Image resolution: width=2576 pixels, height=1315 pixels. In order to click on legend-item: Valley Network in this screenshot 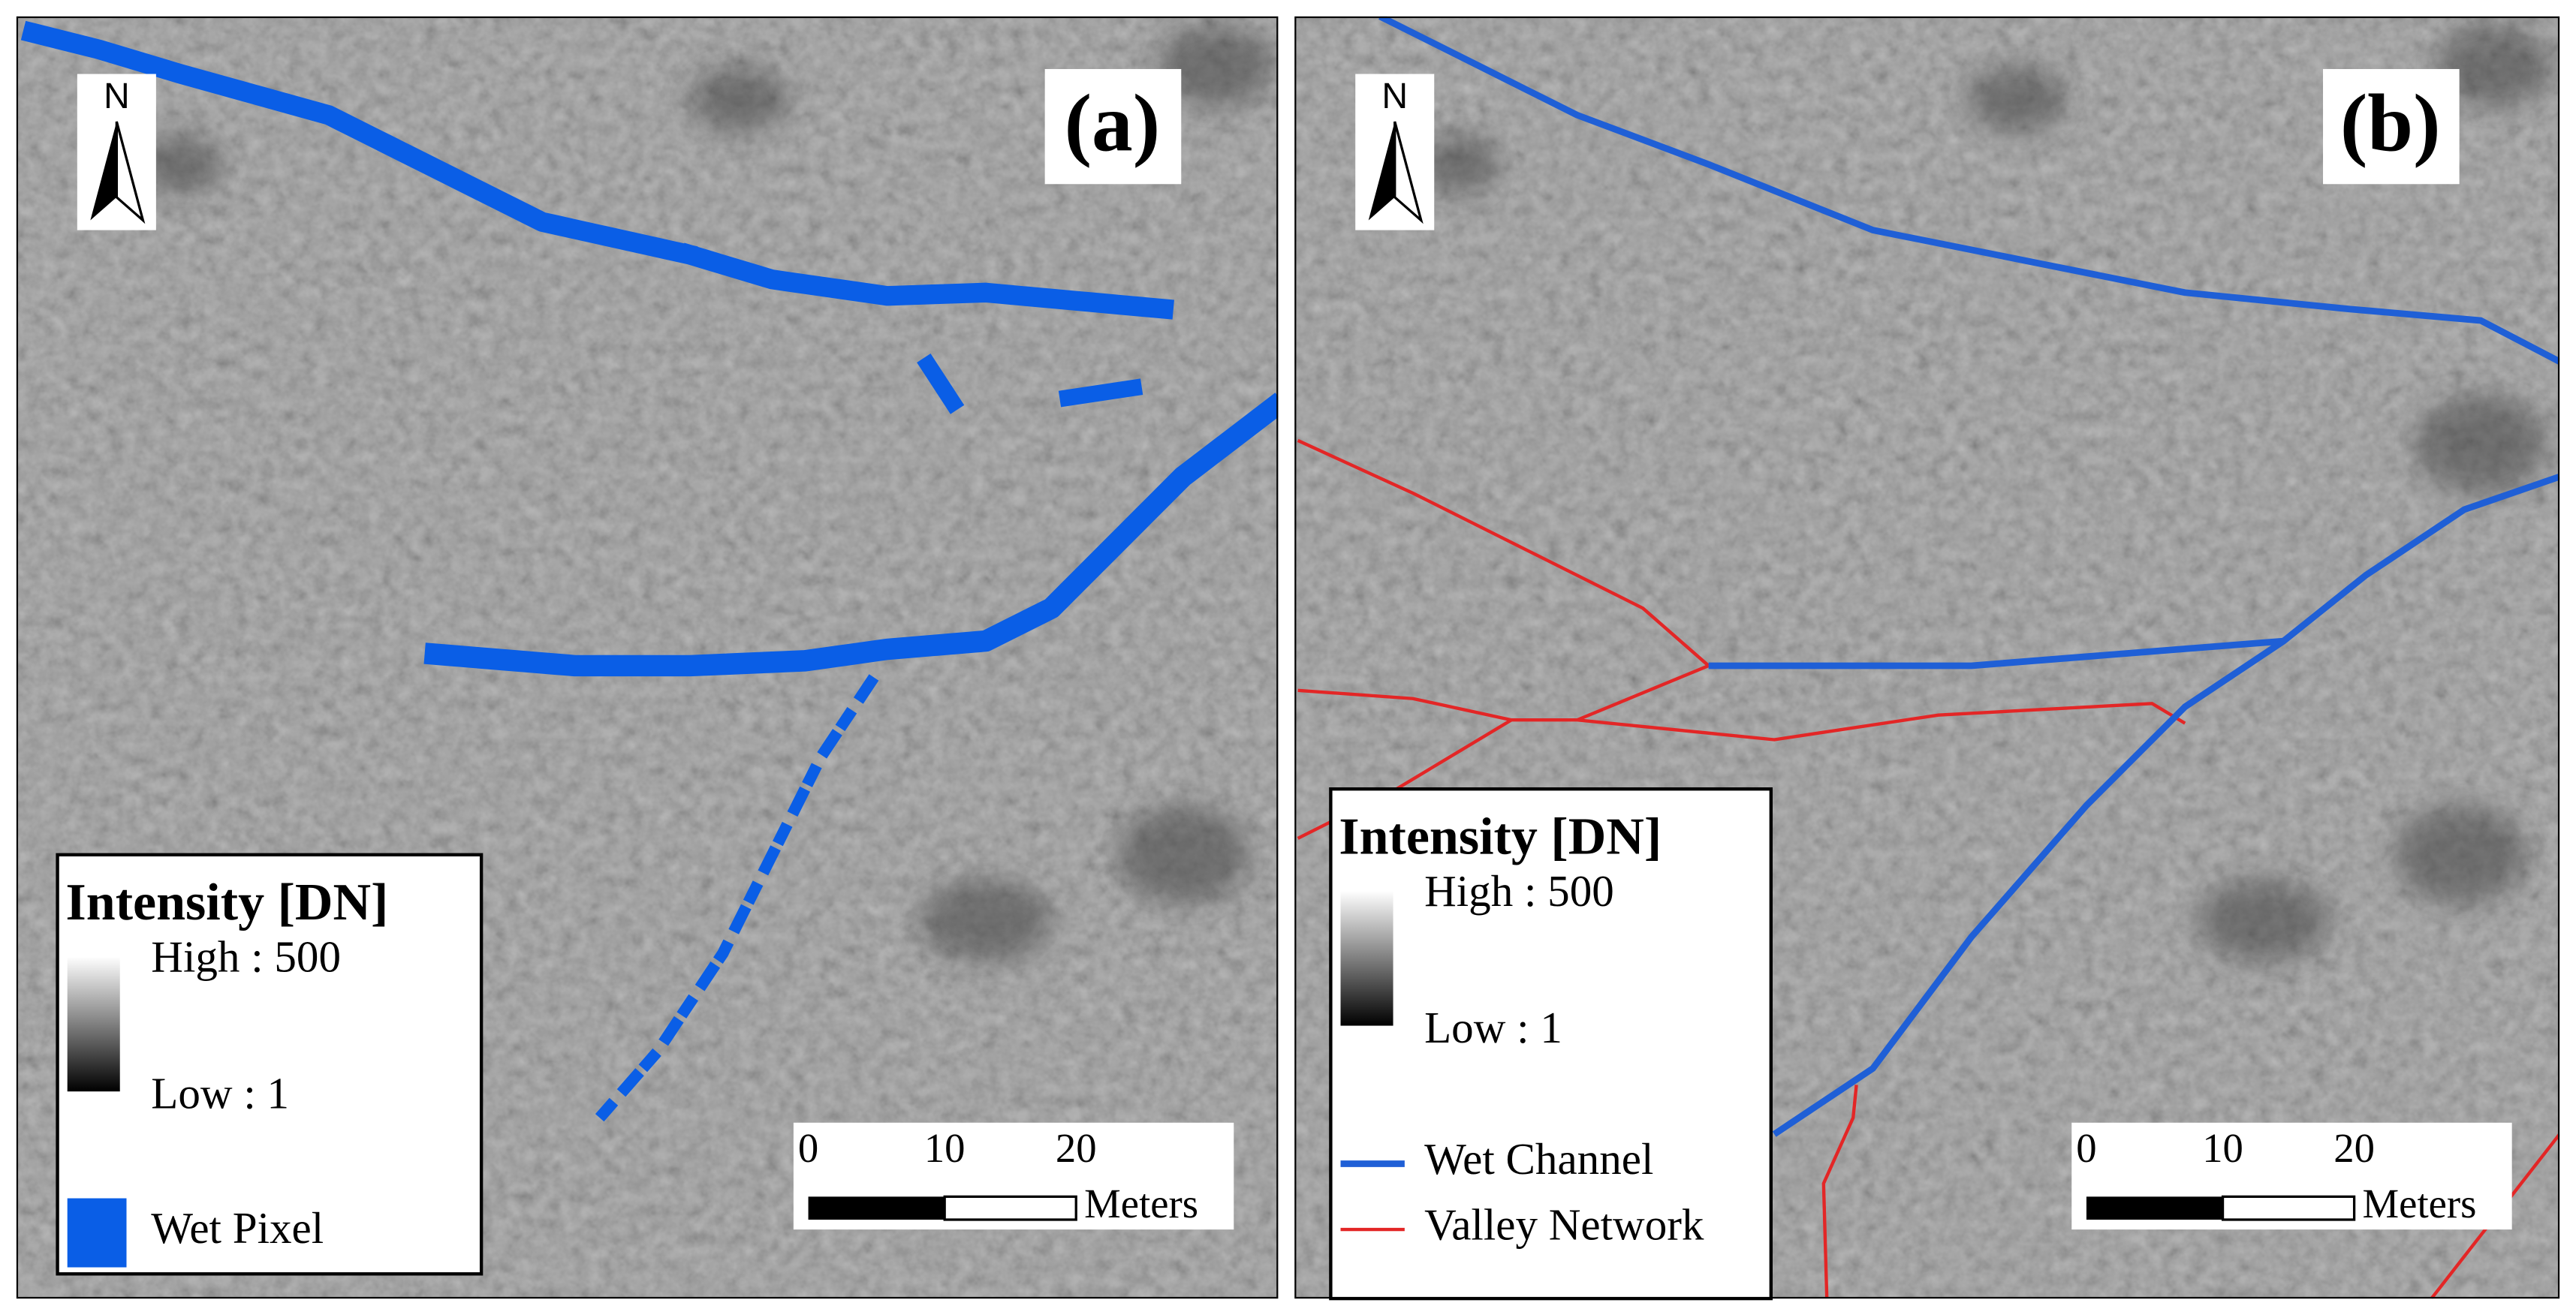, I will do `click(1564, 1225)`.